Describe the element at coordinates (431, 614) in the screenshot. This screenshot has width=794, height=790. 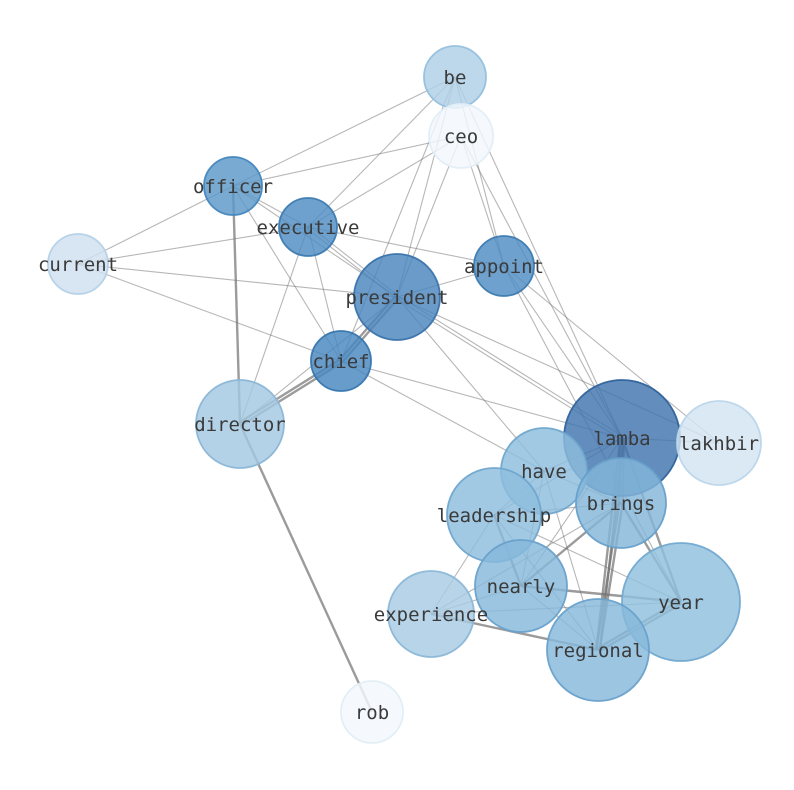
I see `node-experience` at that location.